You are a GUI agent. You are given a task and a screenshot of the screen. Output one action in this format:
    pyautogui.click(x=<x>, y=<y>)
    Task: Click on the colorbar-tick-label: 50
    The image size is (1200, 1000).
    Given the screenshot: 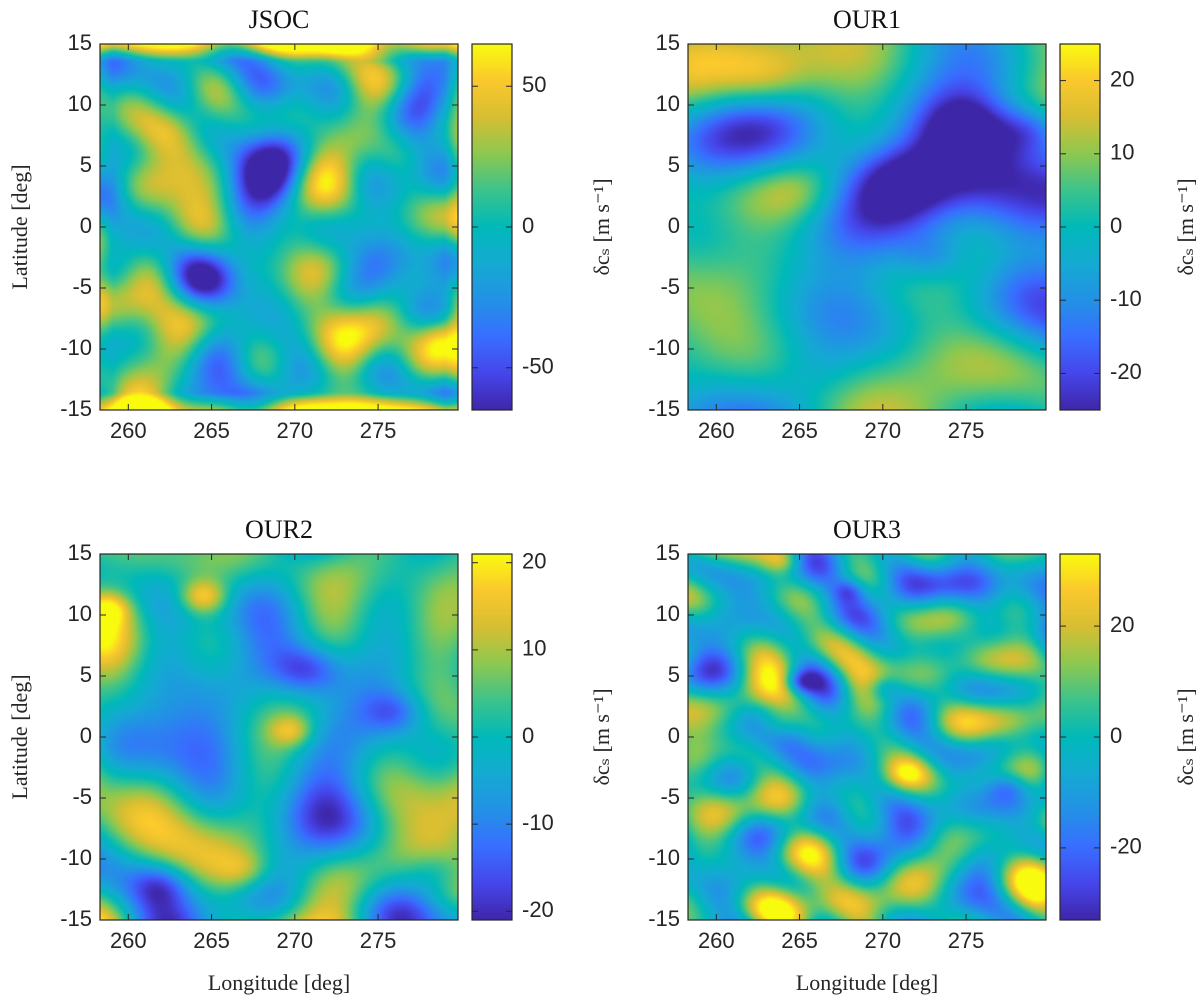 What is the action you would take?
    pyautogui.click(x=534, y=84)
    